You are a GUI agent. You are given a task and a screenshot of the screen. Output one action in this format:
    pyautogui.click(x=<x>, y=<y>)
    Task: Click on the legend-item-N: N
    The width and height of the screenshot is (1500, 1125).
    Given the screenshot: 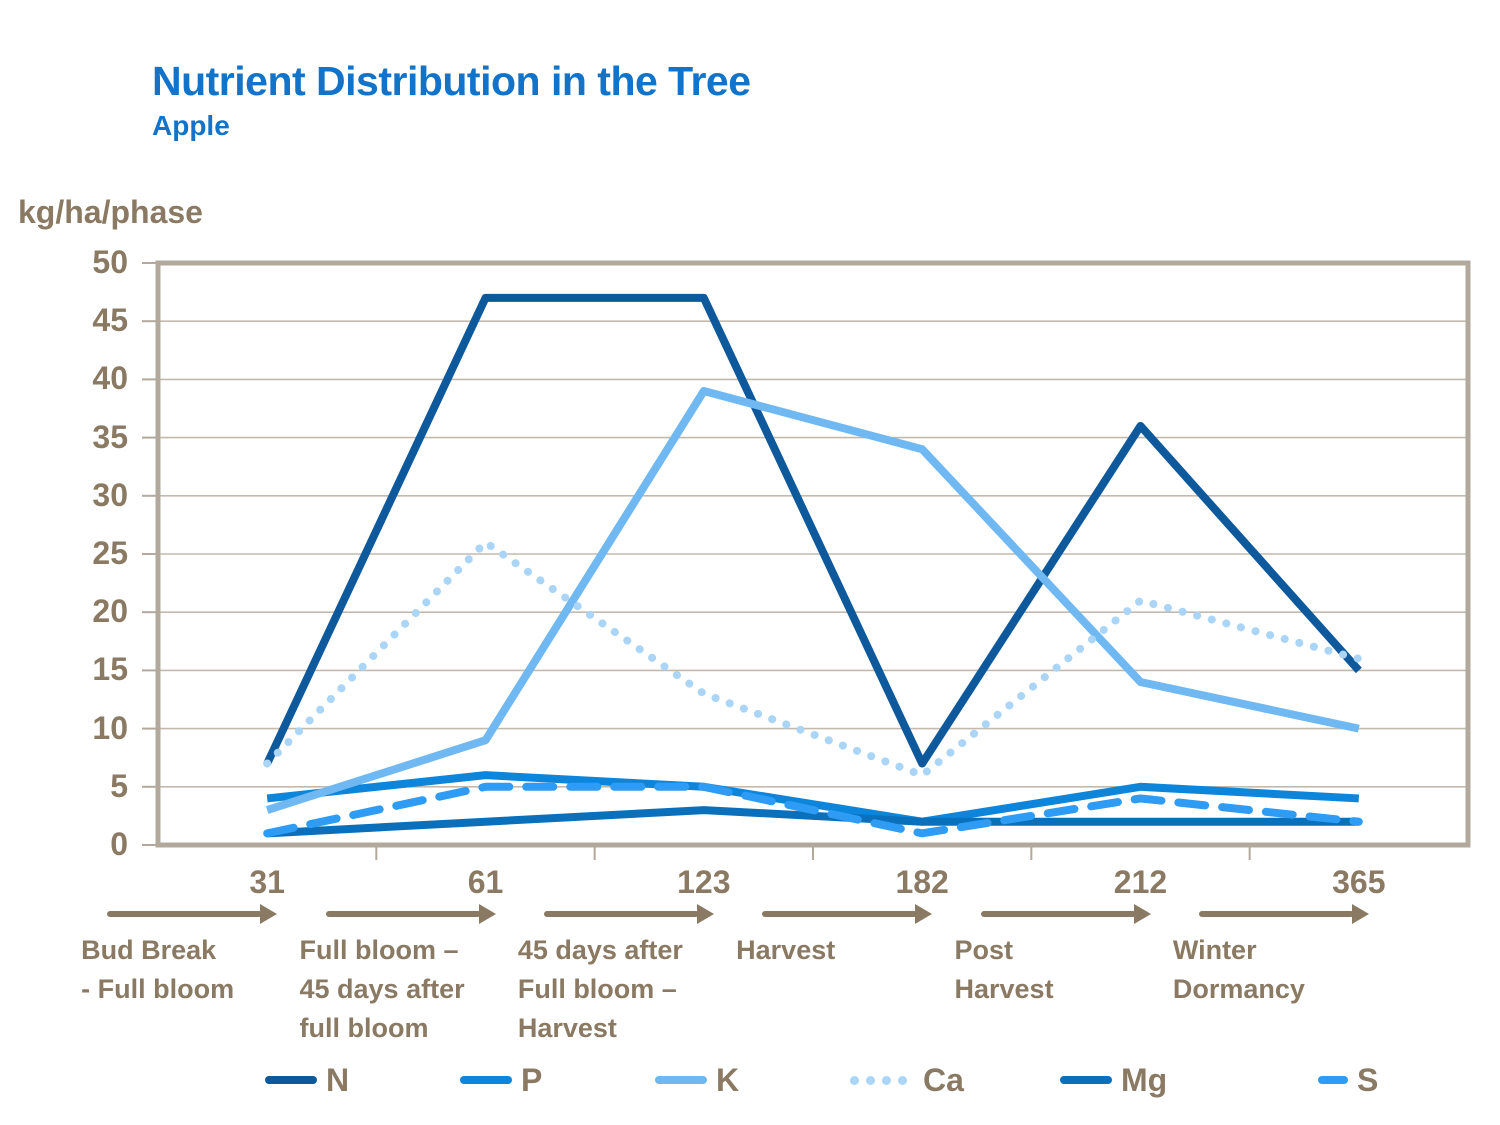 What is the action you would take?
    pyautogui.click(x=307, y=1080)
    